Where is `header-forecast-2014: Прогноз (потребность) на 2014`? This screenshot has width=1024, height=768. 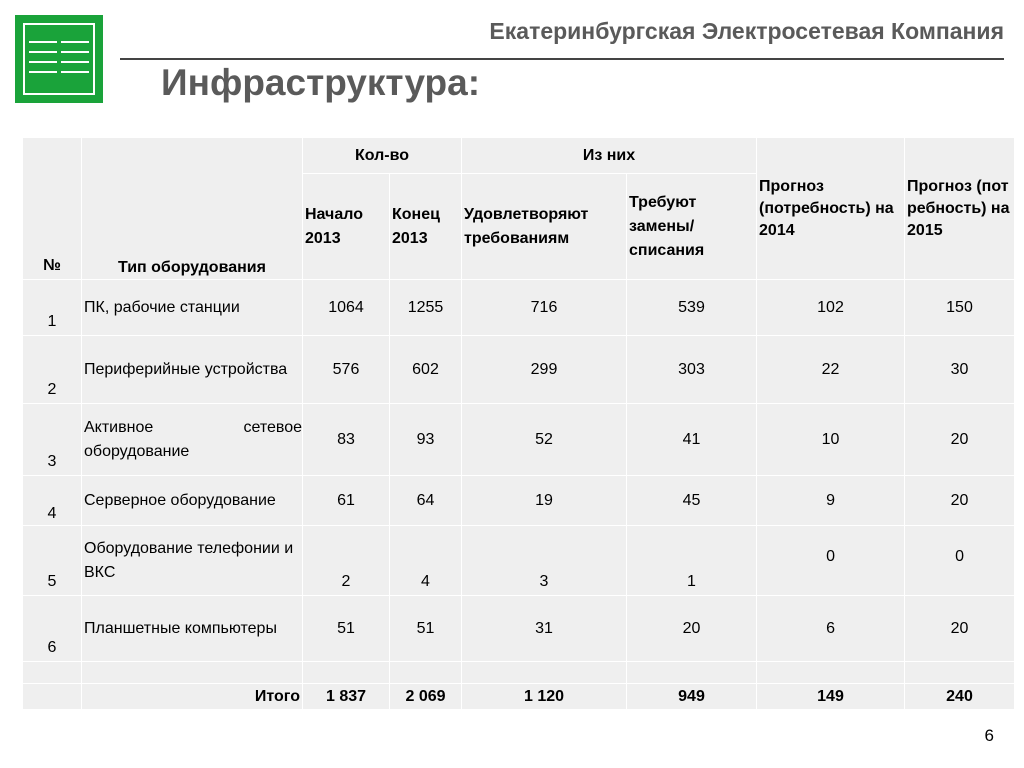
header-forecast-2014: Прогноз (потребность) на 2014 is located at coordinates (831, 208).